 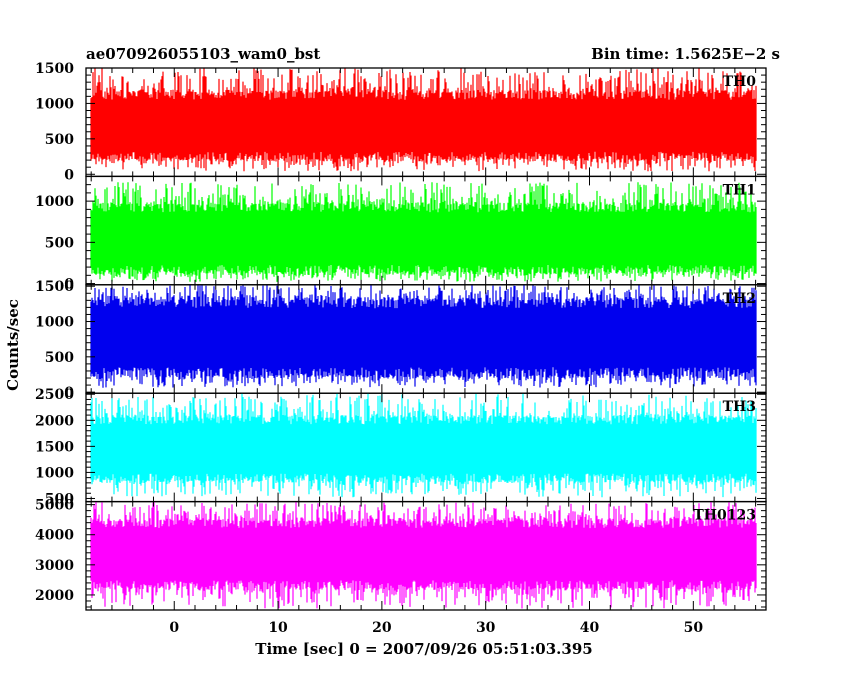 What do you see at coordinates (423, 232) in the screenshot?
I see `series-th1` at bounding box center [423, 232].